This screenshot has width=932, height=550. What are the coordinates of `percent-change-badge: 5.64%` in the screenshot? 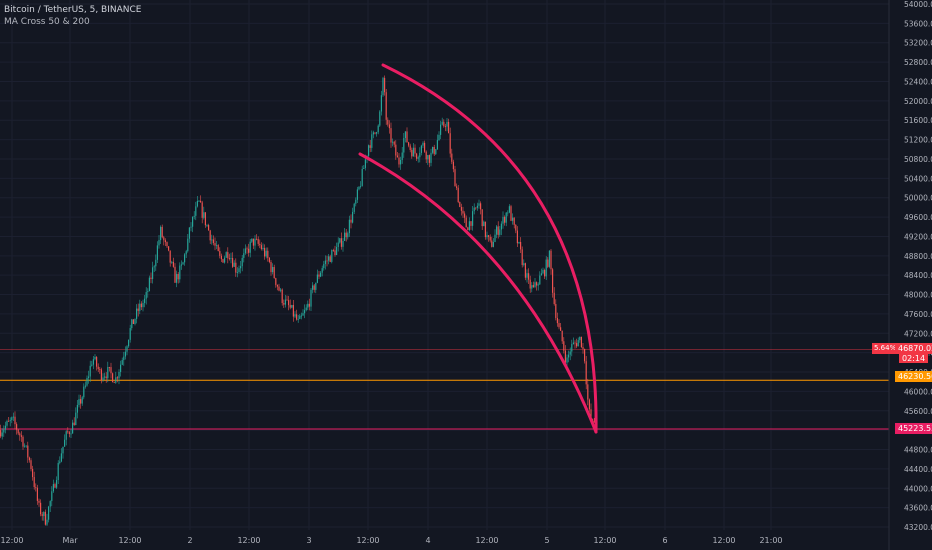 It's located at (885, 348).